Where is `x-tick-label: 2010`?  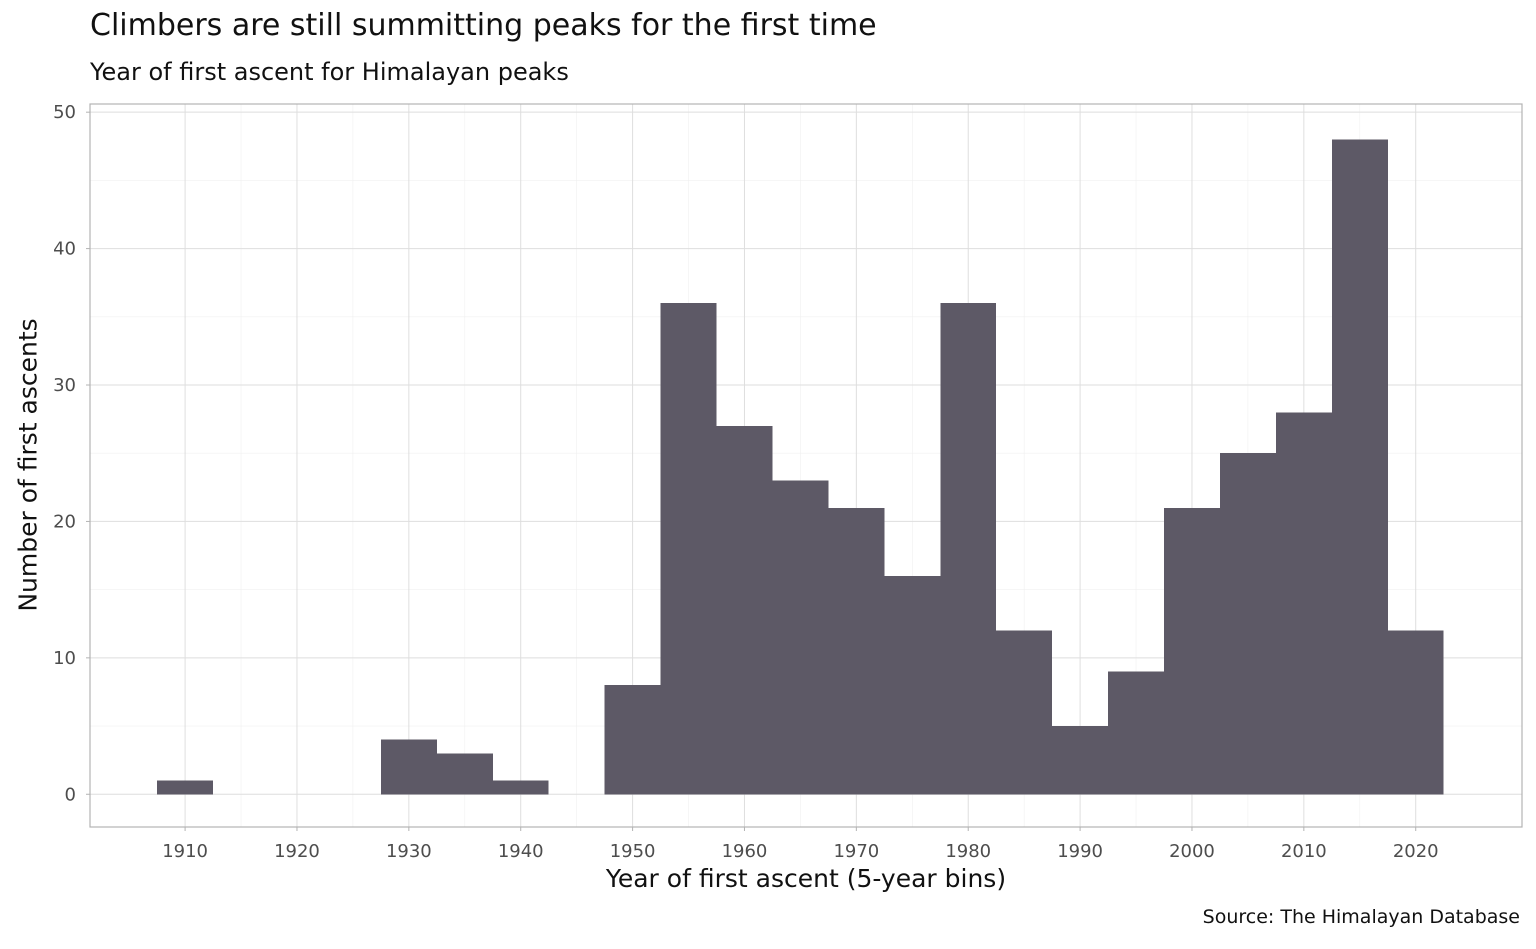 x-tick-label: 2010 is located at coordinates (1304, 851).